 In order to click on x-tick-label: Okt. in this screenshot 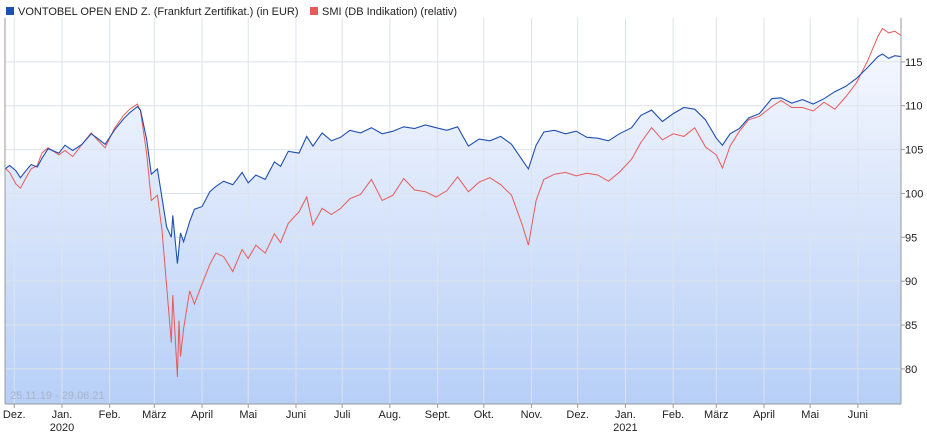, I will do `click(484, 415)`.